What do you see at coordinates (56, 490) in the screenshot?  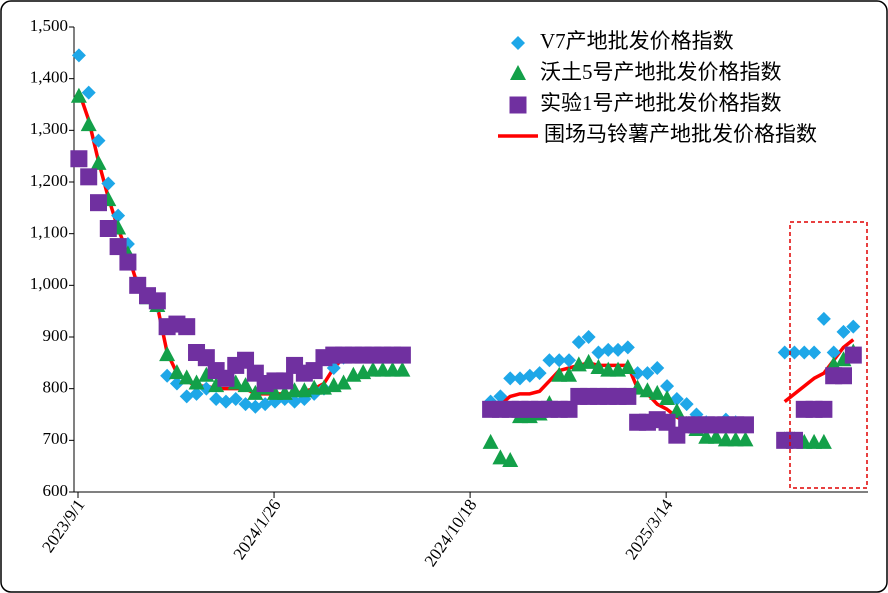 I see `y-tick-label: 600` at bounding box center [56, 490].